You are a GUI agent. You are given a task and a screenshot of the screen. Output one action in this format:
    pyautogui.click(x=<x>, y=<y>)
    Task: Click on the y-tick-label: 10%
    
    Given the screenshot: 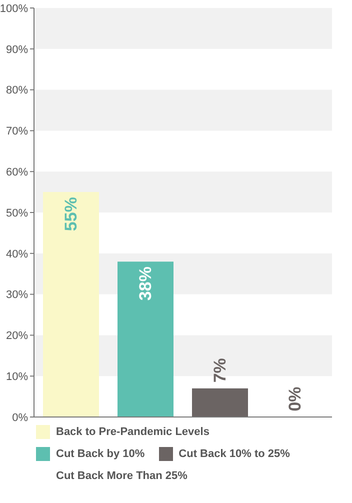 What is the action you would take?
    pyautogui.click(x=17, y=377)
    